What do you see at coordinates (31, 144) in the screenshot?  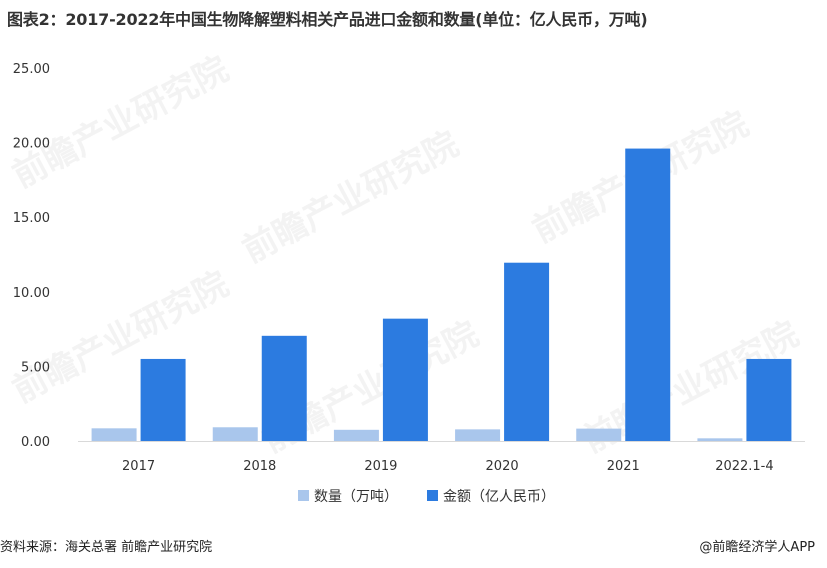 I see `y-tick-label: 20.00` at bounding box center [31, 144].